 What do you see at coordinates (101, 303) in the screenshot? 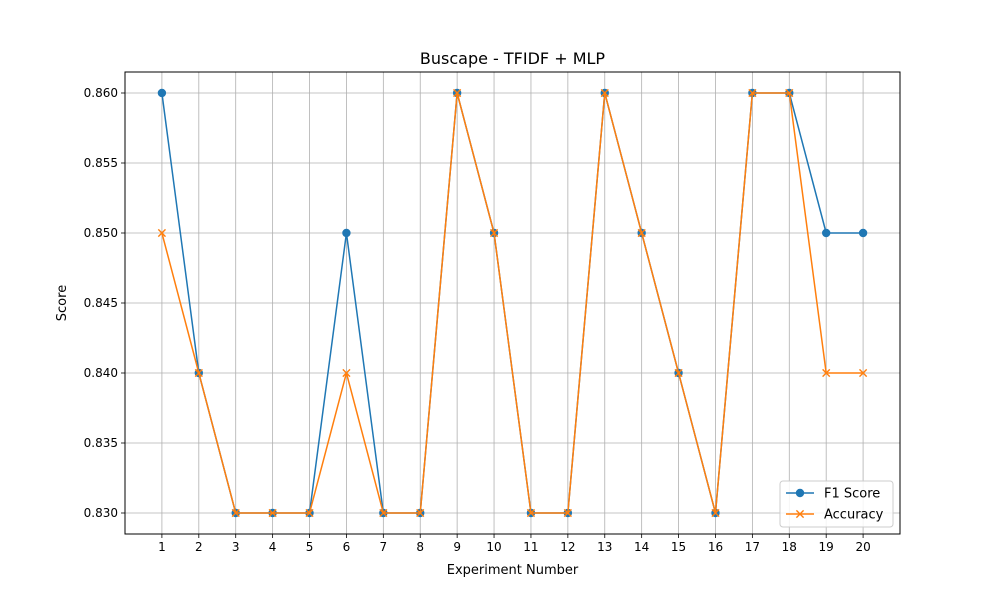
I see `y-tick-label: 0.845` at bounding box center [101, 303].